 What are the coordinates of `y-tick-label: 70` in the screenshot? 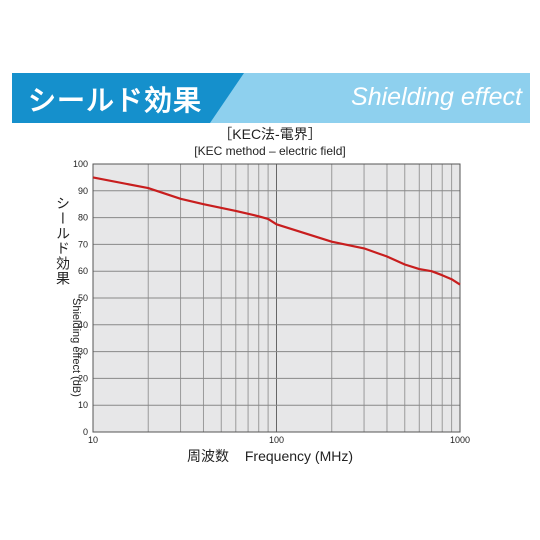 It's located at (83, 244).